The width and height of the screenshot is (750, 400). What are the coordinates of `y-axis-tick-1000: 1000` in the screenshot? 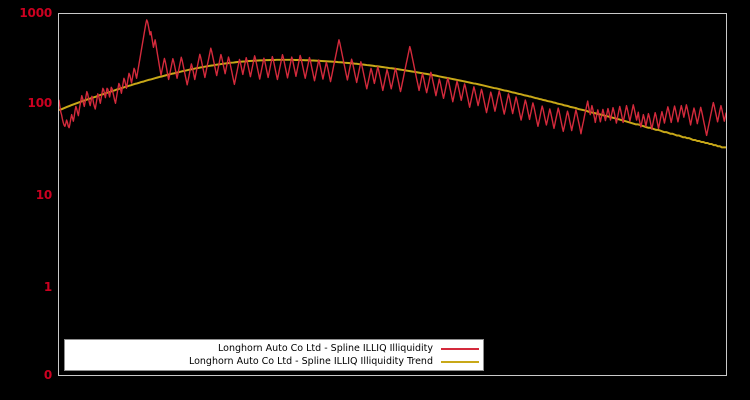 It's located at (35, 13).